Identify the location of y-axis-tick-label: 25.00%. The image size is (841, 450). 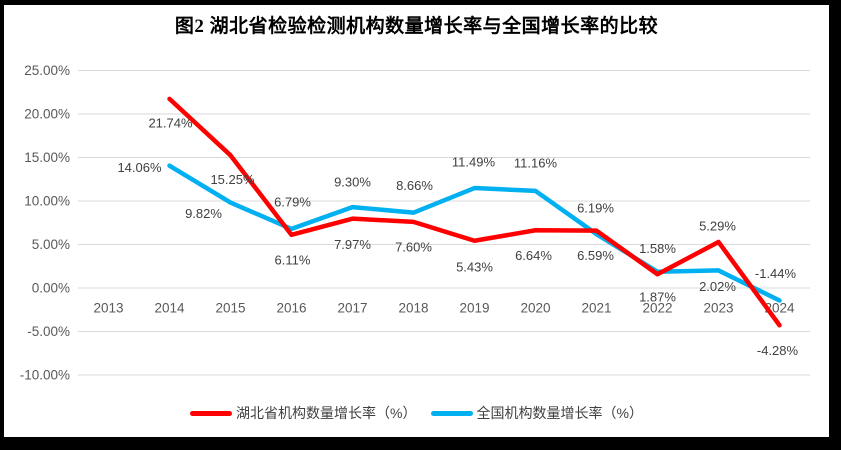
(47, 70).